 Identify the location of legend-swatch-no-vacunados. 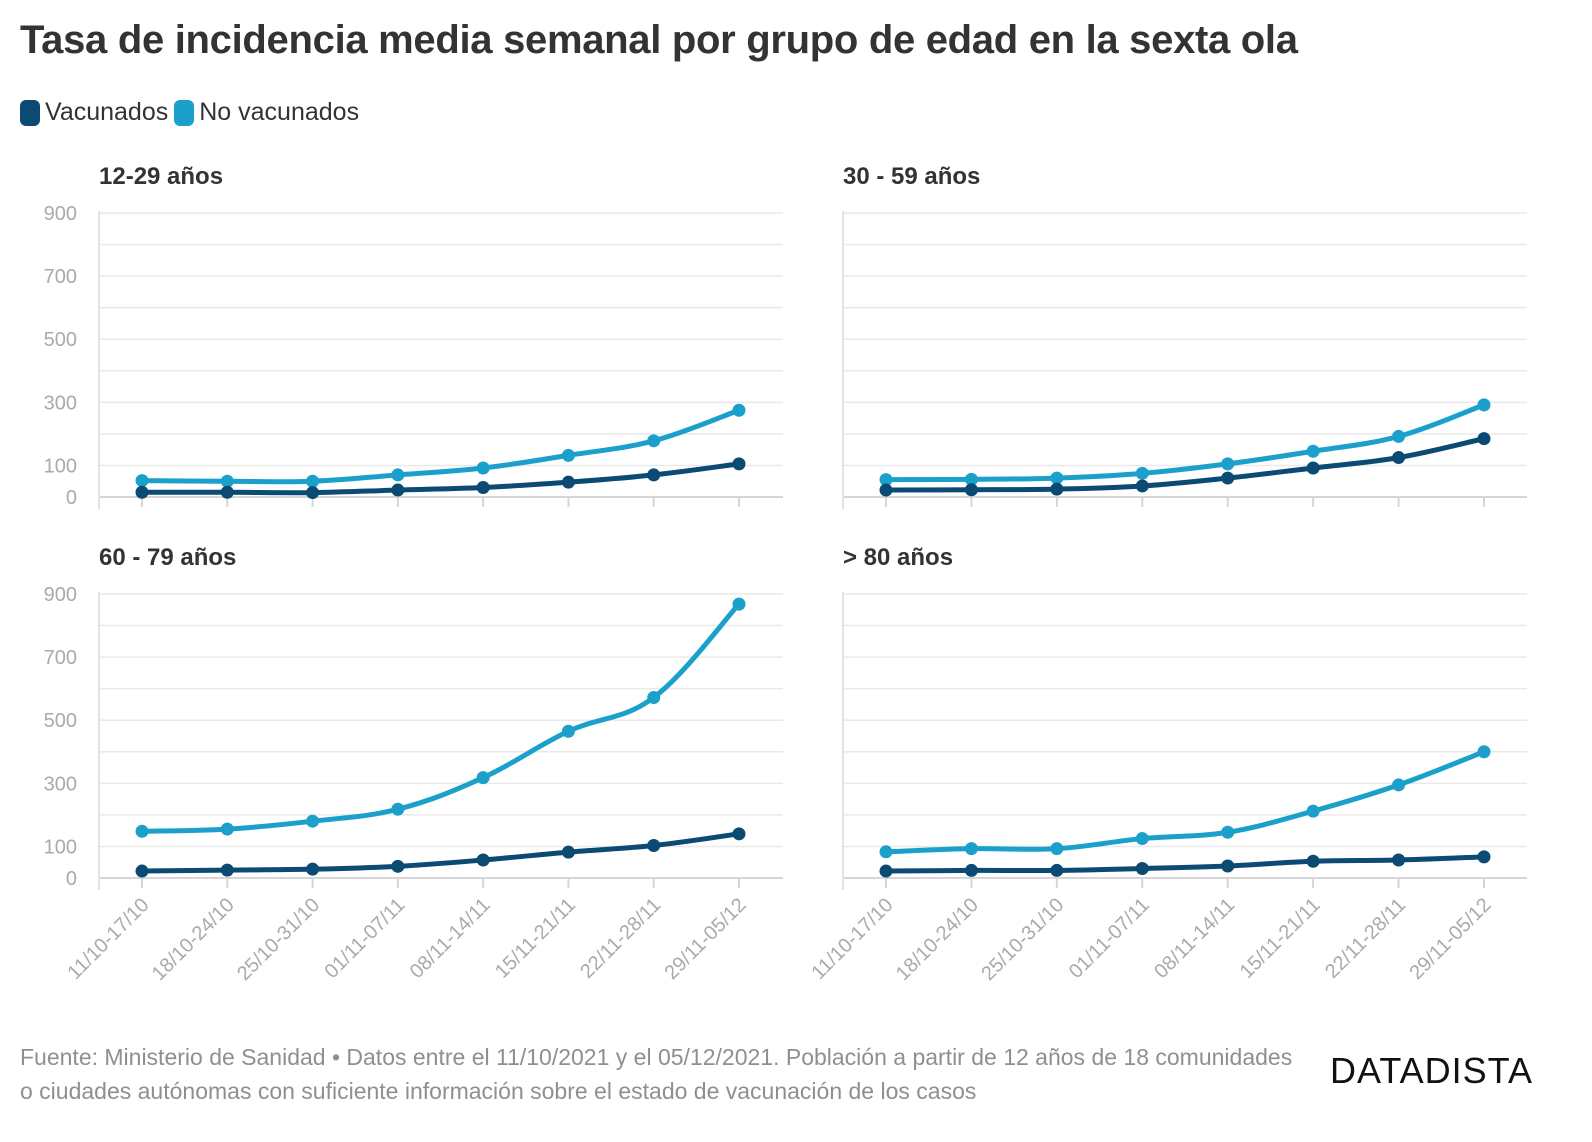
(184, 112).